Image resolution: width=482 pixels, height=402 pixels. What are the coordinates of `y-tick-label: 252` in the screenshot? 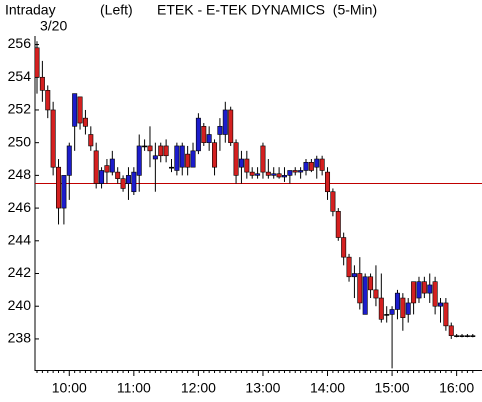 It's located at (20, 109).